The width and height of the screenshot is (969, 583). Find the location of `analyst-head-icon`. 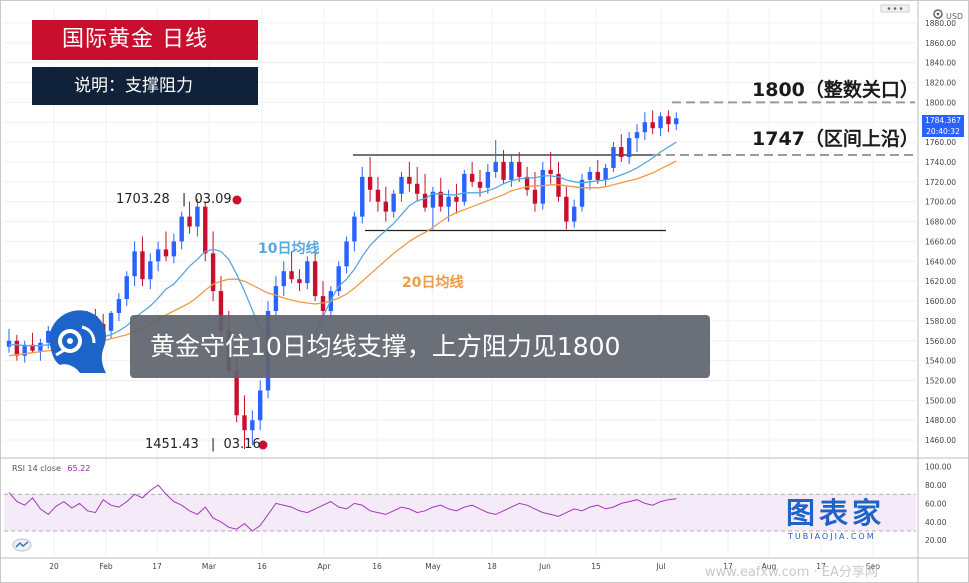

analyst-head-icon is located at coordinates (77, 341).